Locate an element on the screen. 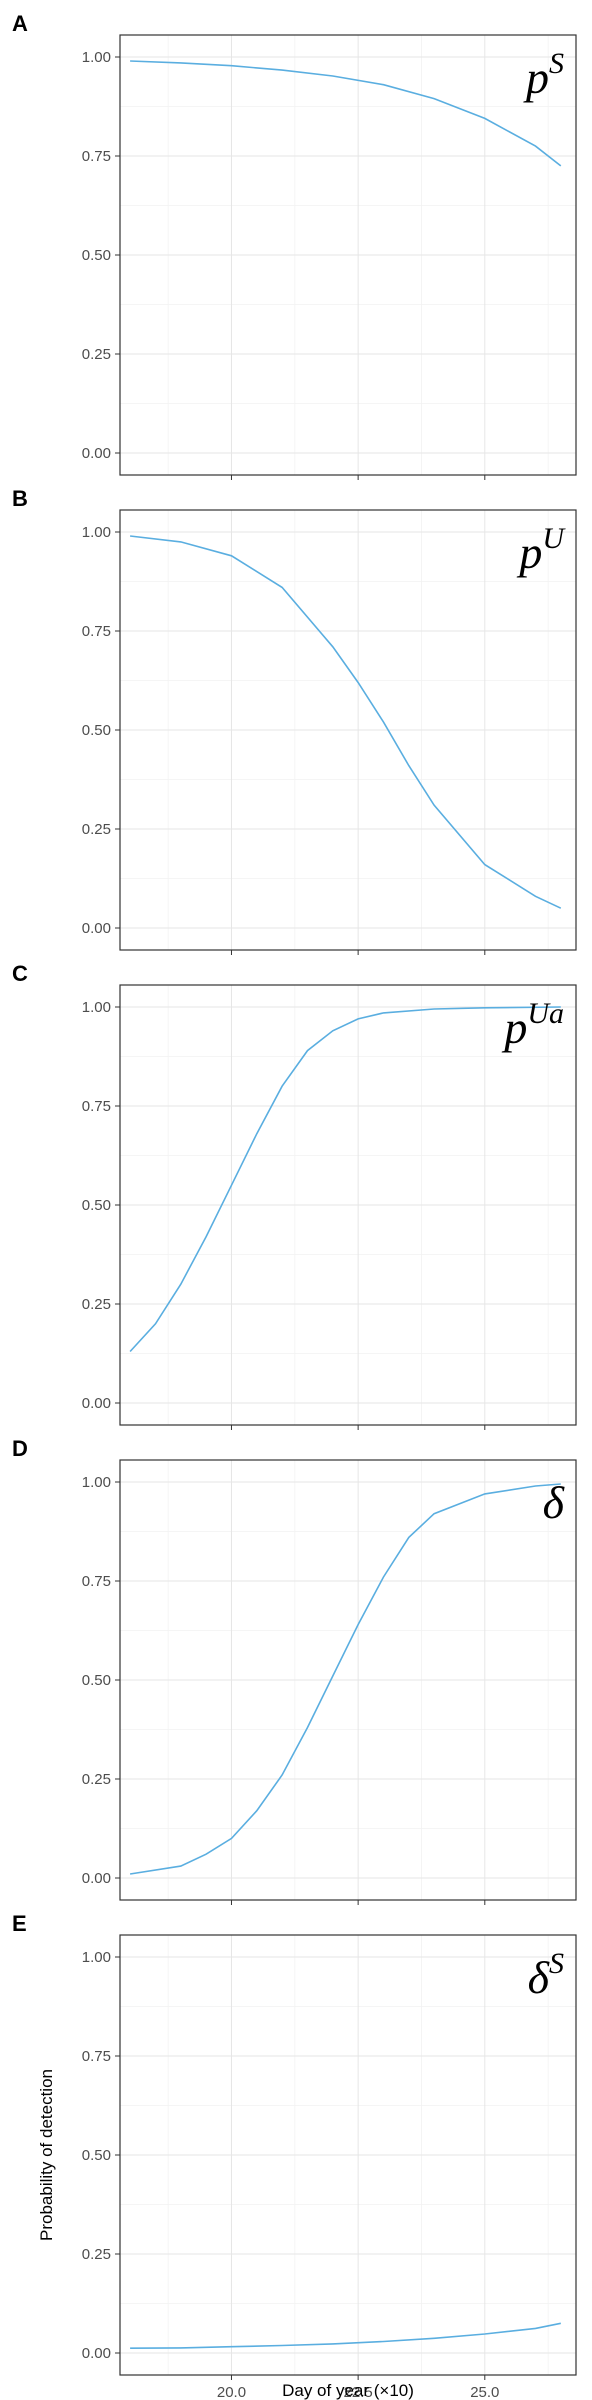 The width and height of the screenshot is (592, 2400). parameter-label: pUa is located at coordinates (532, 1025).